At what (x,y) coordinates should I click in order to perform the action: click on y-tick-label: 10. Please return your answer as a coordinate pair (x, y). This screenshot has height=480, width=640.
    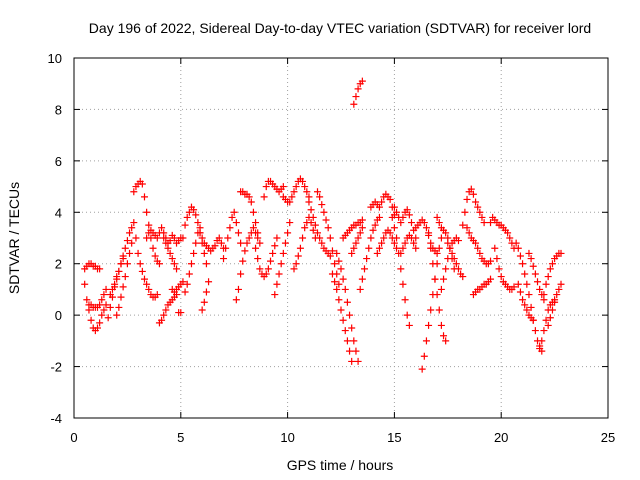
    Looking at the image, I should click on (55, 58).